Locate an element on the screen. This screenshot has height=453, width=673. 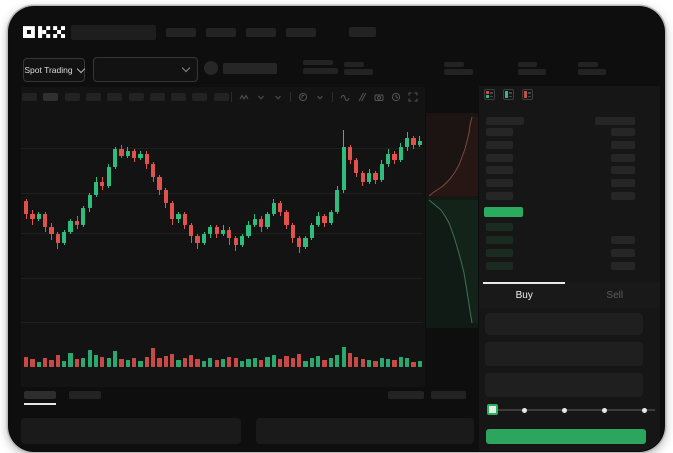
chart-toolbar is located at coordinates (324, 97).